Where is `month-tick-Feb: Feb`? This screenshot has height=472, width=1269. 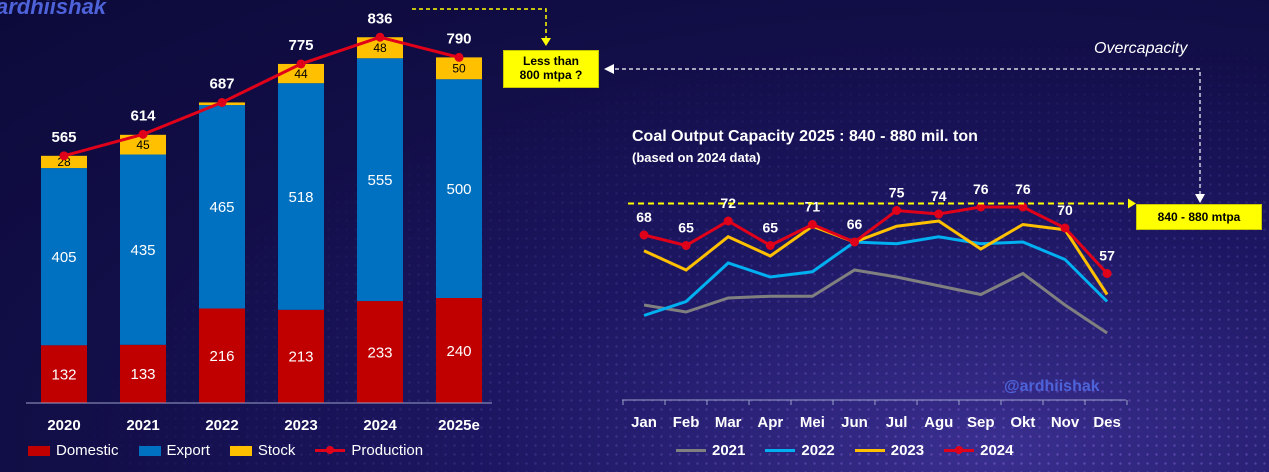 month-tick-Feb: Feb is located at coordinates (686, 422).